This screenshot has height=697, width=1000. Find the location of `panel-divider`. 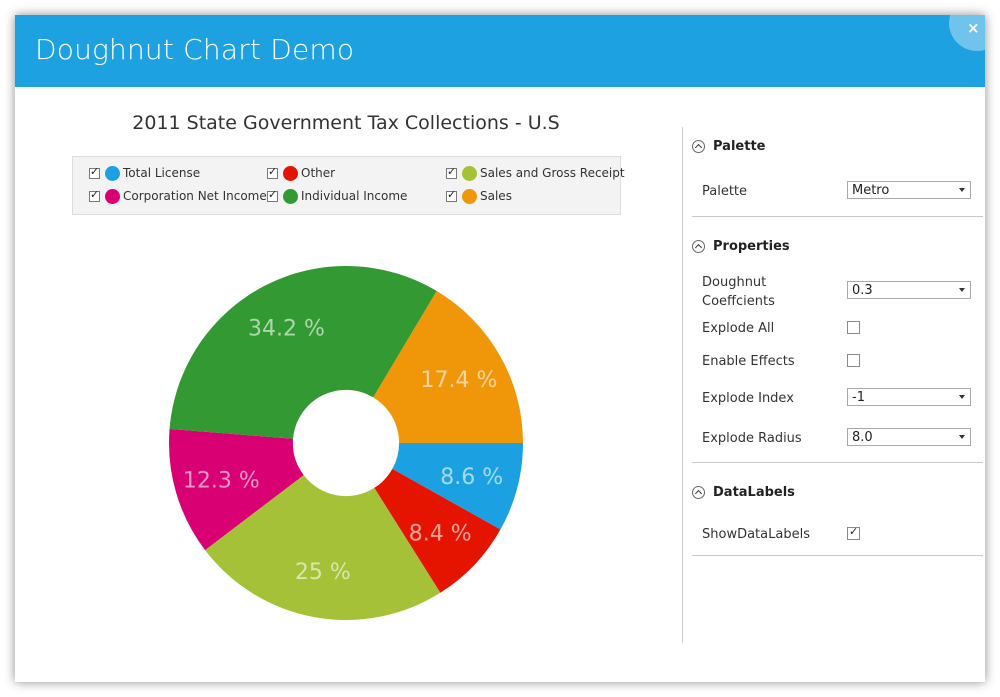

panel-divider is located at coordinates (682, 385).